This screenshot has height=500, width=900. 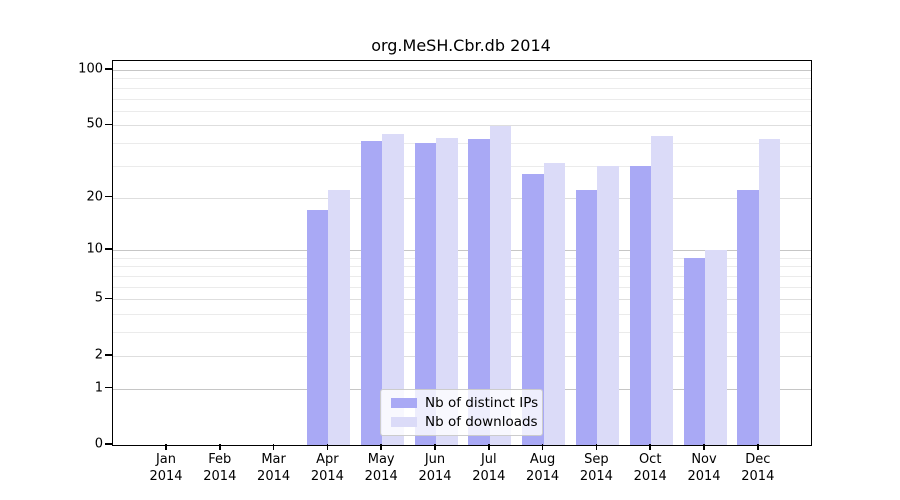 What do you see at coordinates (393, 289) in the screenshot?
I see `bar-downloads-may` at bounding box center [393, 289].